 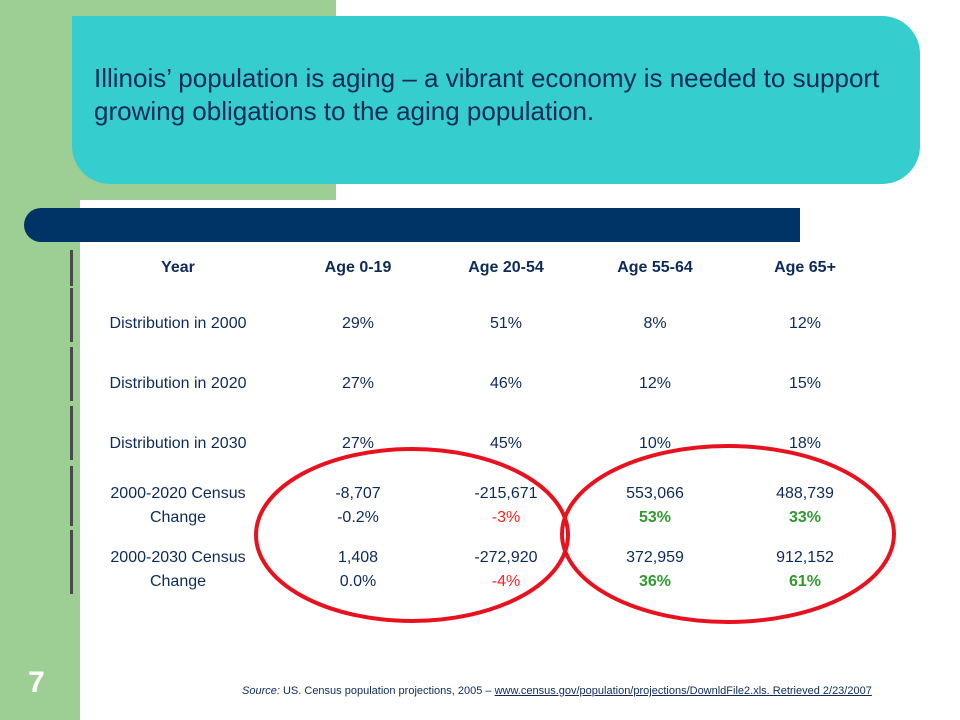 What do you see at coordinates (178, 267) in the screenshot?
I see `header-year: Year` at bounding box center [178, 267].